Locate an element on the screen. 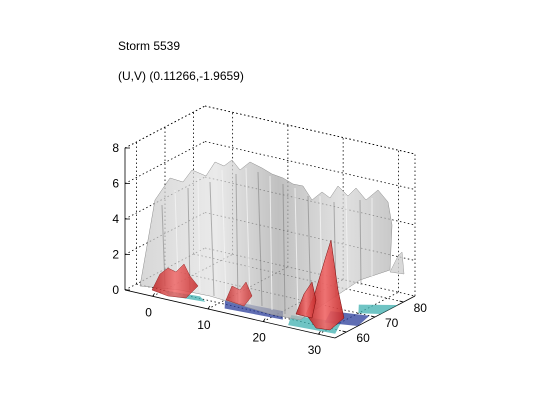 The width and height of the screenshot is (533, 400). y-tick-label: 70 is located at coordinates (392, 323).